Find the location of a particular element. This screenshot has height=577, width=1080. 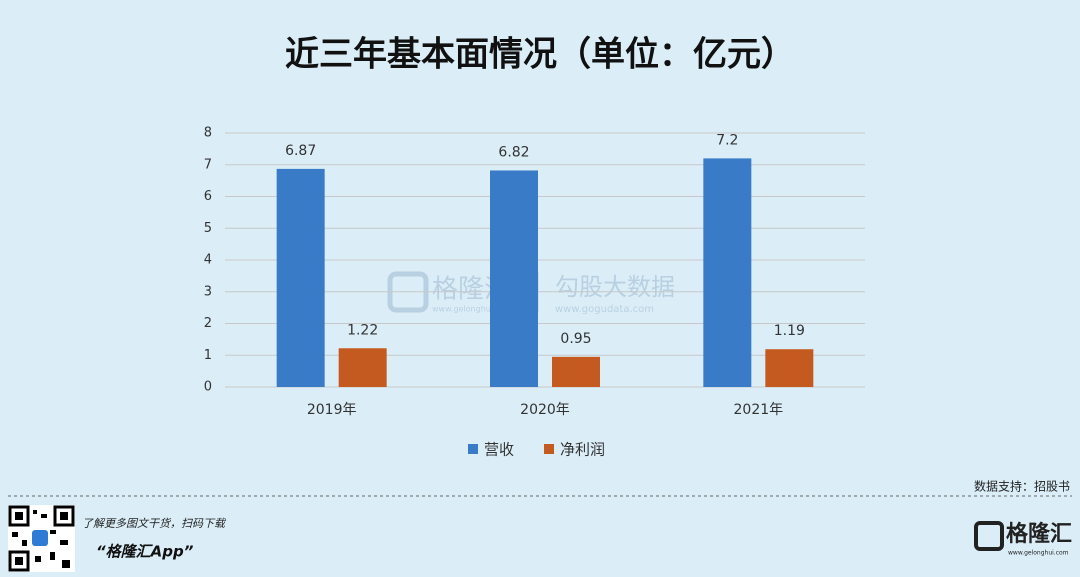

data-label: 6.82 is located at coordinates (513, 152).